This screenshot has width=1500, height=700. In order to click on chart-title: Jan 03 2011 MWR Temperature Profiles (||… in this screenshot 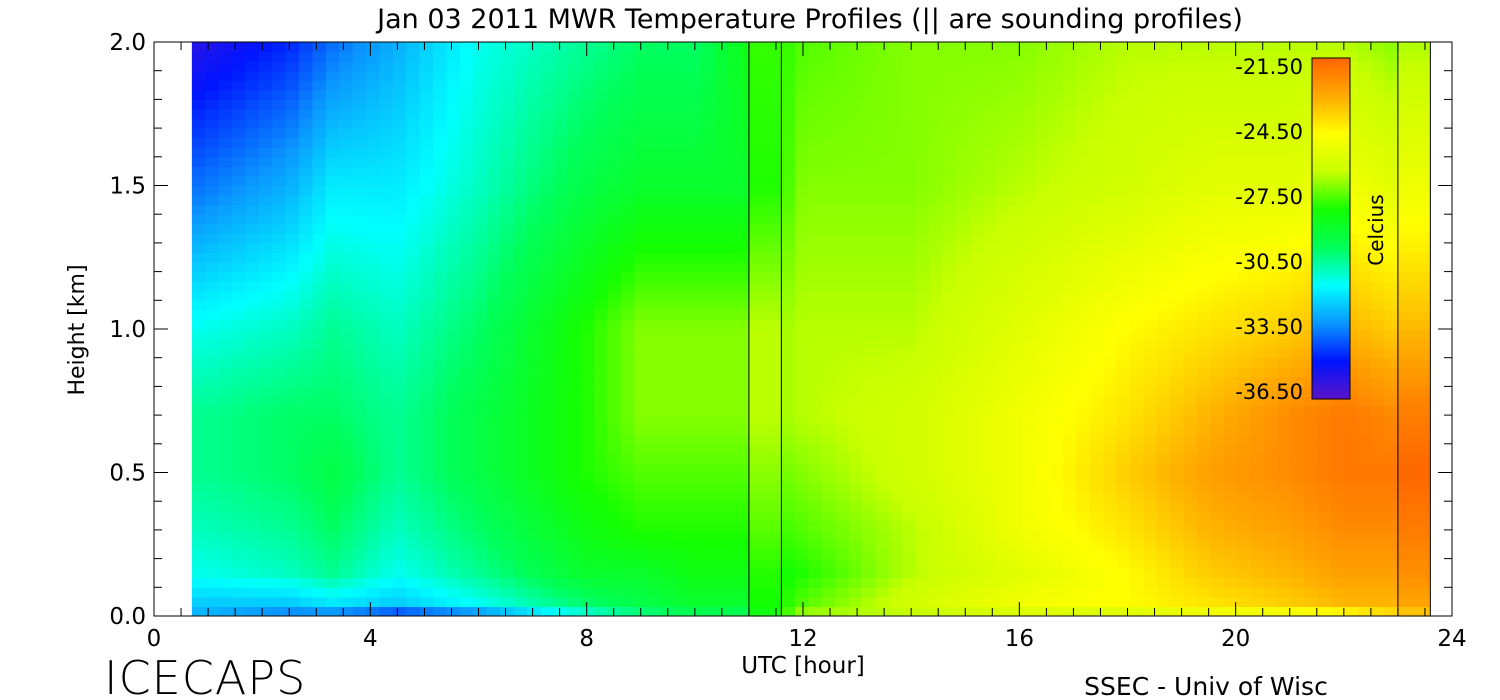, I will do `click(809, 19)`.